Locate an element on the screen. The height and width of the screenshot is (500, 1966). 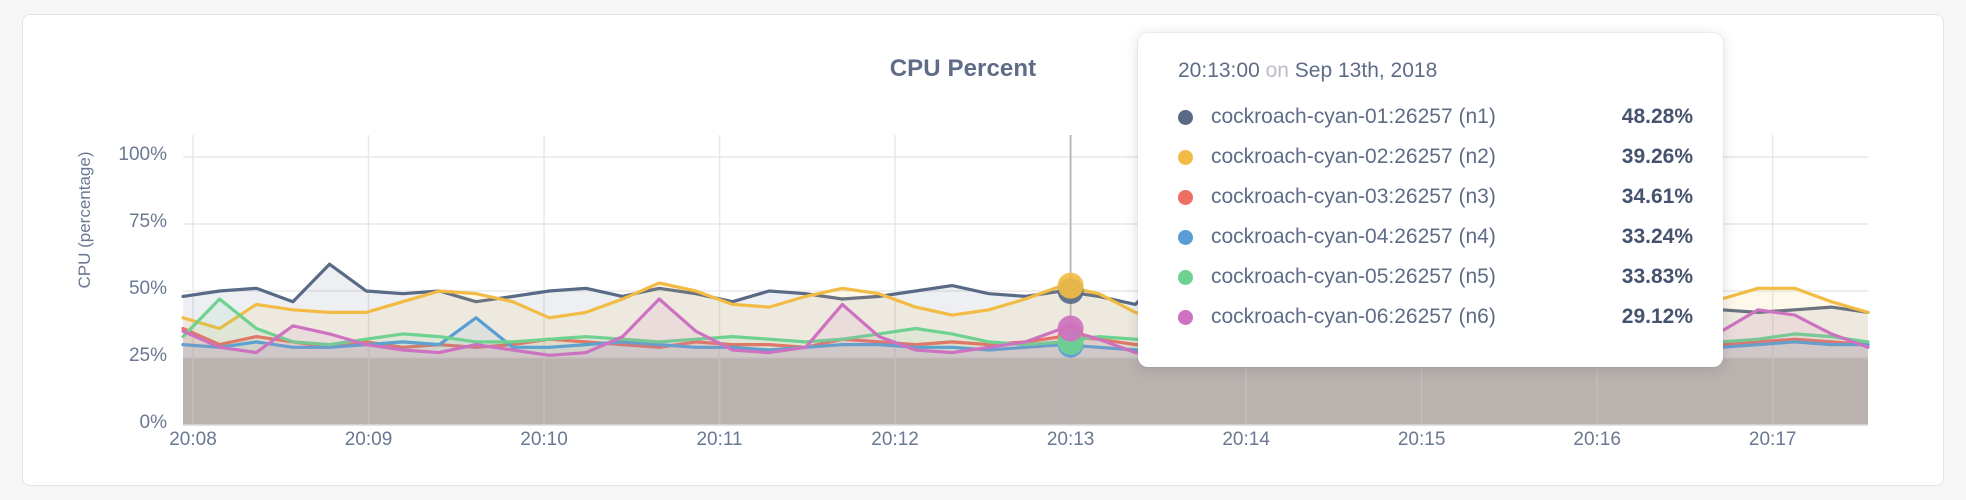
x-tick-label: 20:17 is located at coordinates (1772, 439).